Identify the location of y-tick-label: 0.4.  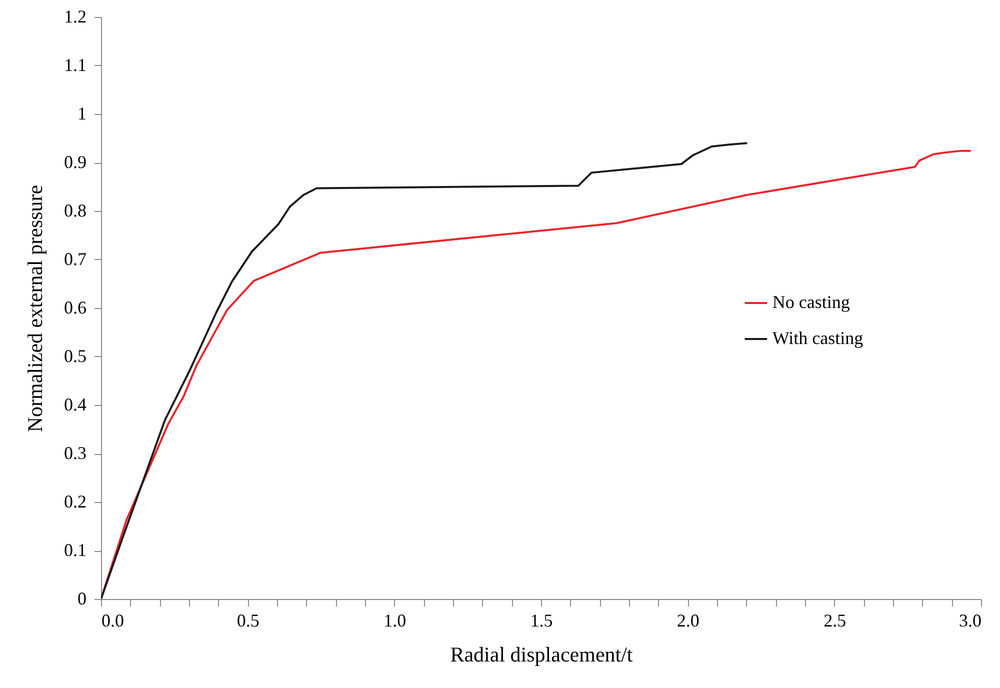
(75, 404).